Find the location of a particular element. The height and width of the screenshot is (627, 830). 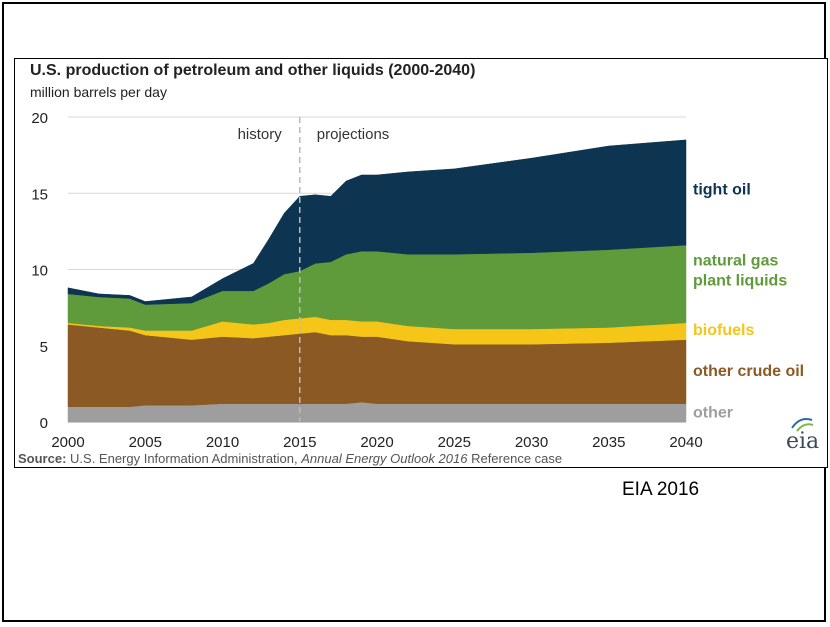

figure-caption: EIA 2016 is located at coordinates (661, 489).